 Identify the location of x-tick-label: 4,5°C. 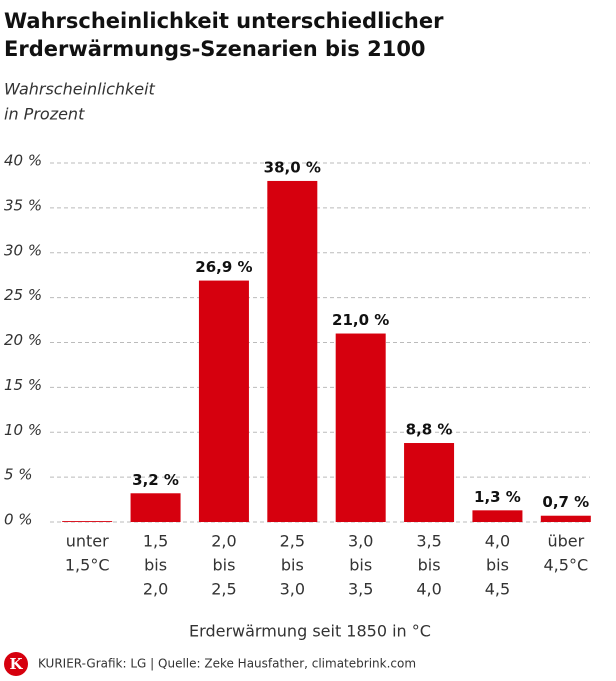
(566, 565).